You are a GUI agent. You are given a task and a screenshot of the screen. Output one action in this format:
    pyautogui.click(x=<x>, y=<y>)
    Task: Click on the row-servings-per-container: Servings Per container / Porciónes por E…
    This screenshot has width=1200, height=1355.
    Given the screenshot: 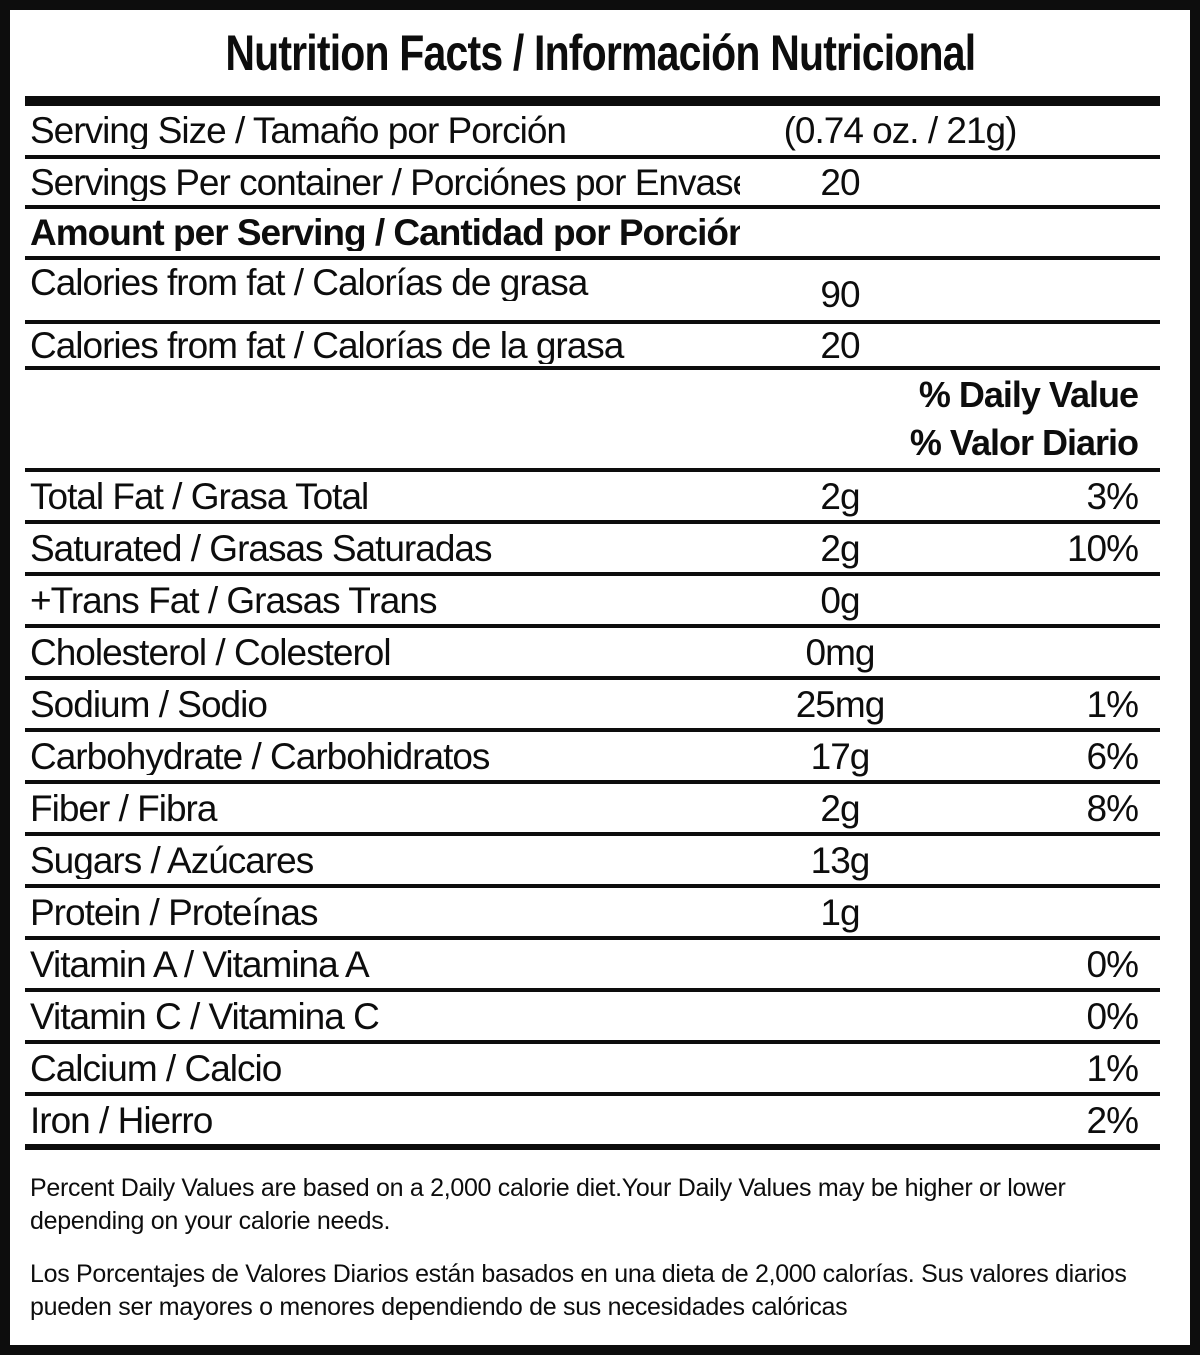 What is the action you would take?
    pyautogui.click(x=592, y=182)
    